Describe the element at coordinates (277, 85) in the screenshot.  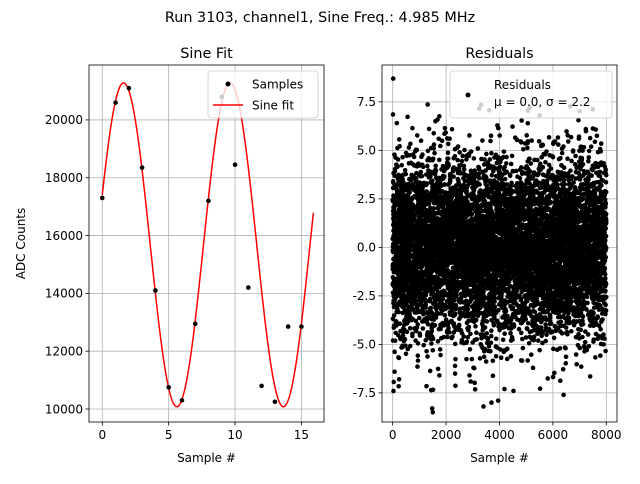
I see `legend-samples-label: Samples` at that location.